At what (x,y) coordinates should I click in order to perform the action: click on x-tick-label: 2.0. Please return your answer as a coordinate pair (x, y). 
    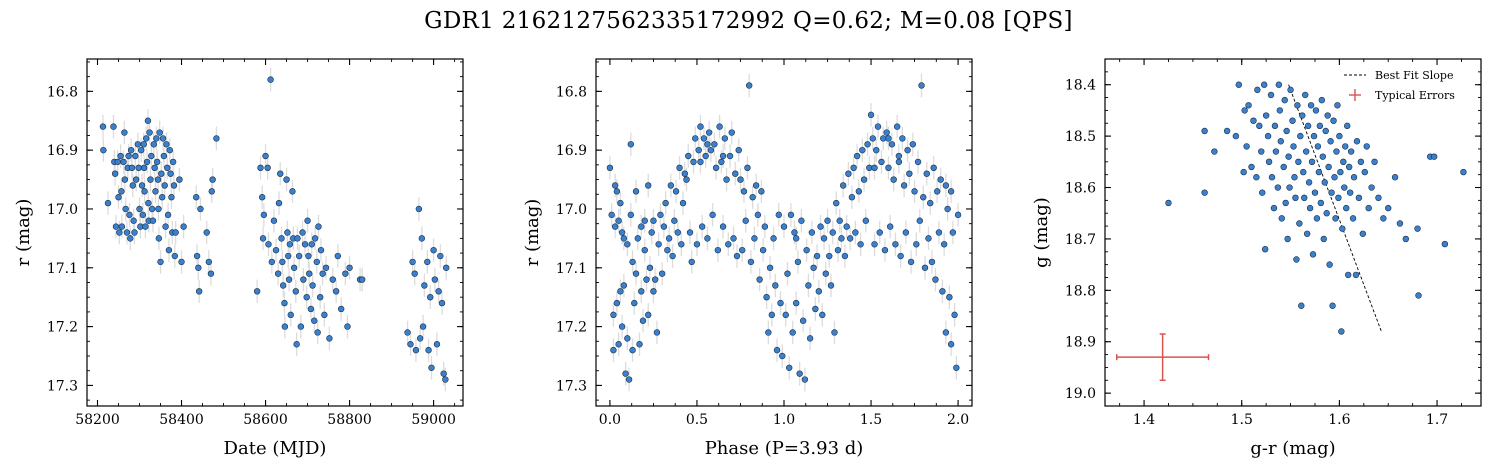
    Looking at the image, I should click on (958, 420).